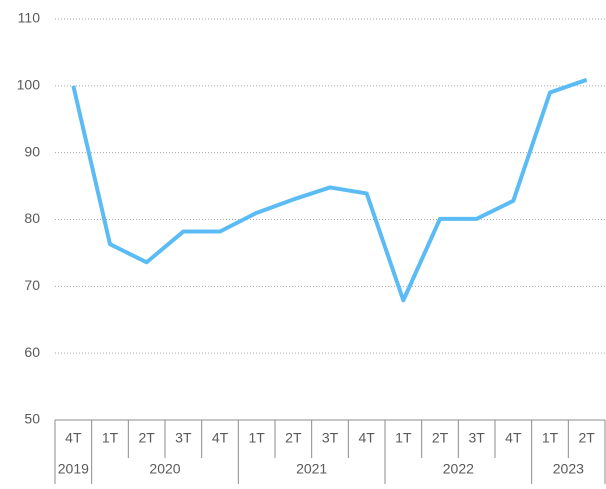  Describe the element at coordinates (164, 469) in the screenshot. I see `year-label: 2020` at that location.